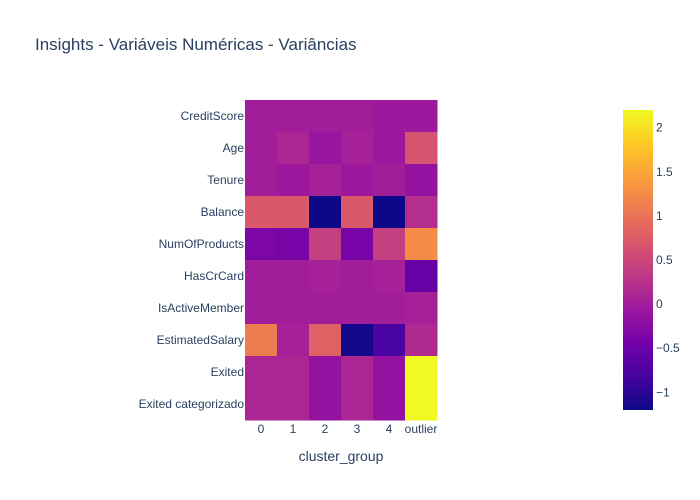 This screenshot has height=500, width=700. I want to click on colorbar: 2 1.5 1 0.5 0 −0.5 −1, so click(651, 260).